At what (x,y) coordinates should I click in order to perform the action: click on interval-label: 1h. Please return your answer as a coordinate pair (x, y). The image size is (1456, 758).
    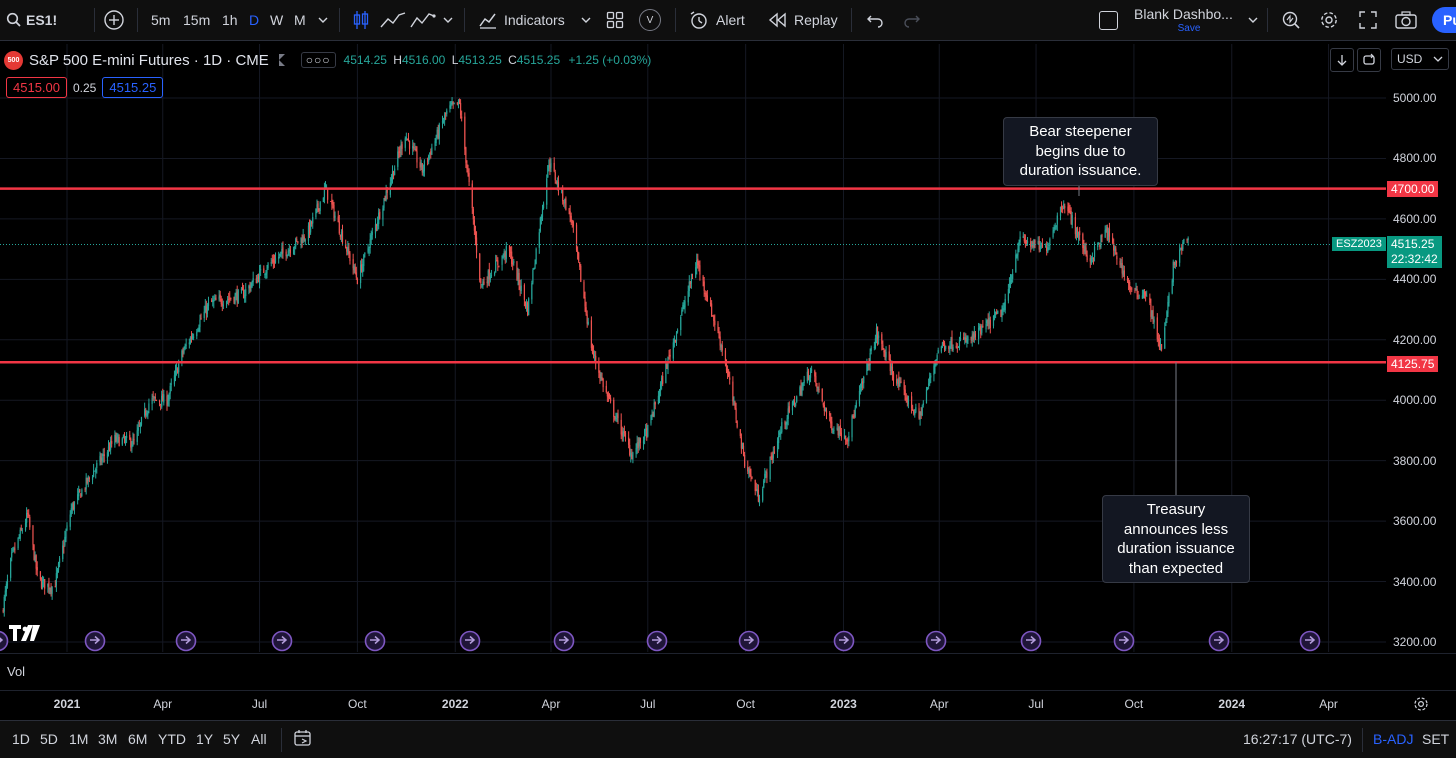
    Looking at the image, I should click on (230, 20).